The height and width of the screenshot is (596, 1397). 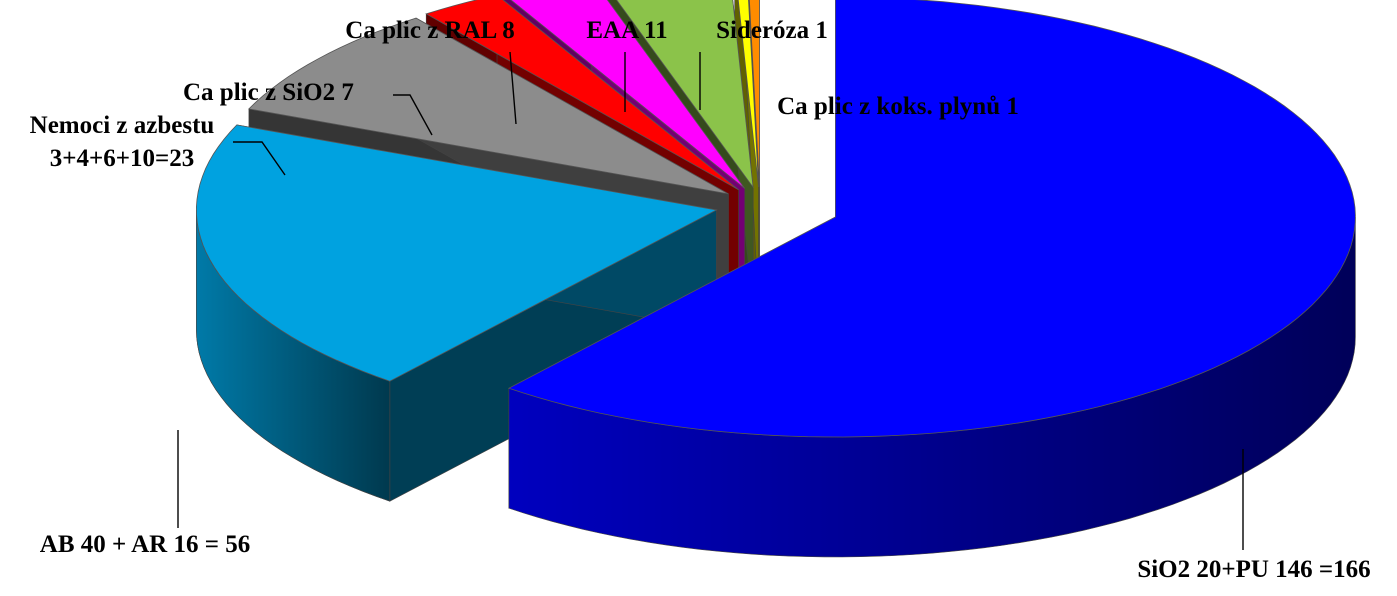 I want to click on slice-label-4: Ca plic z RAL 8, so click(x=429, y=30).